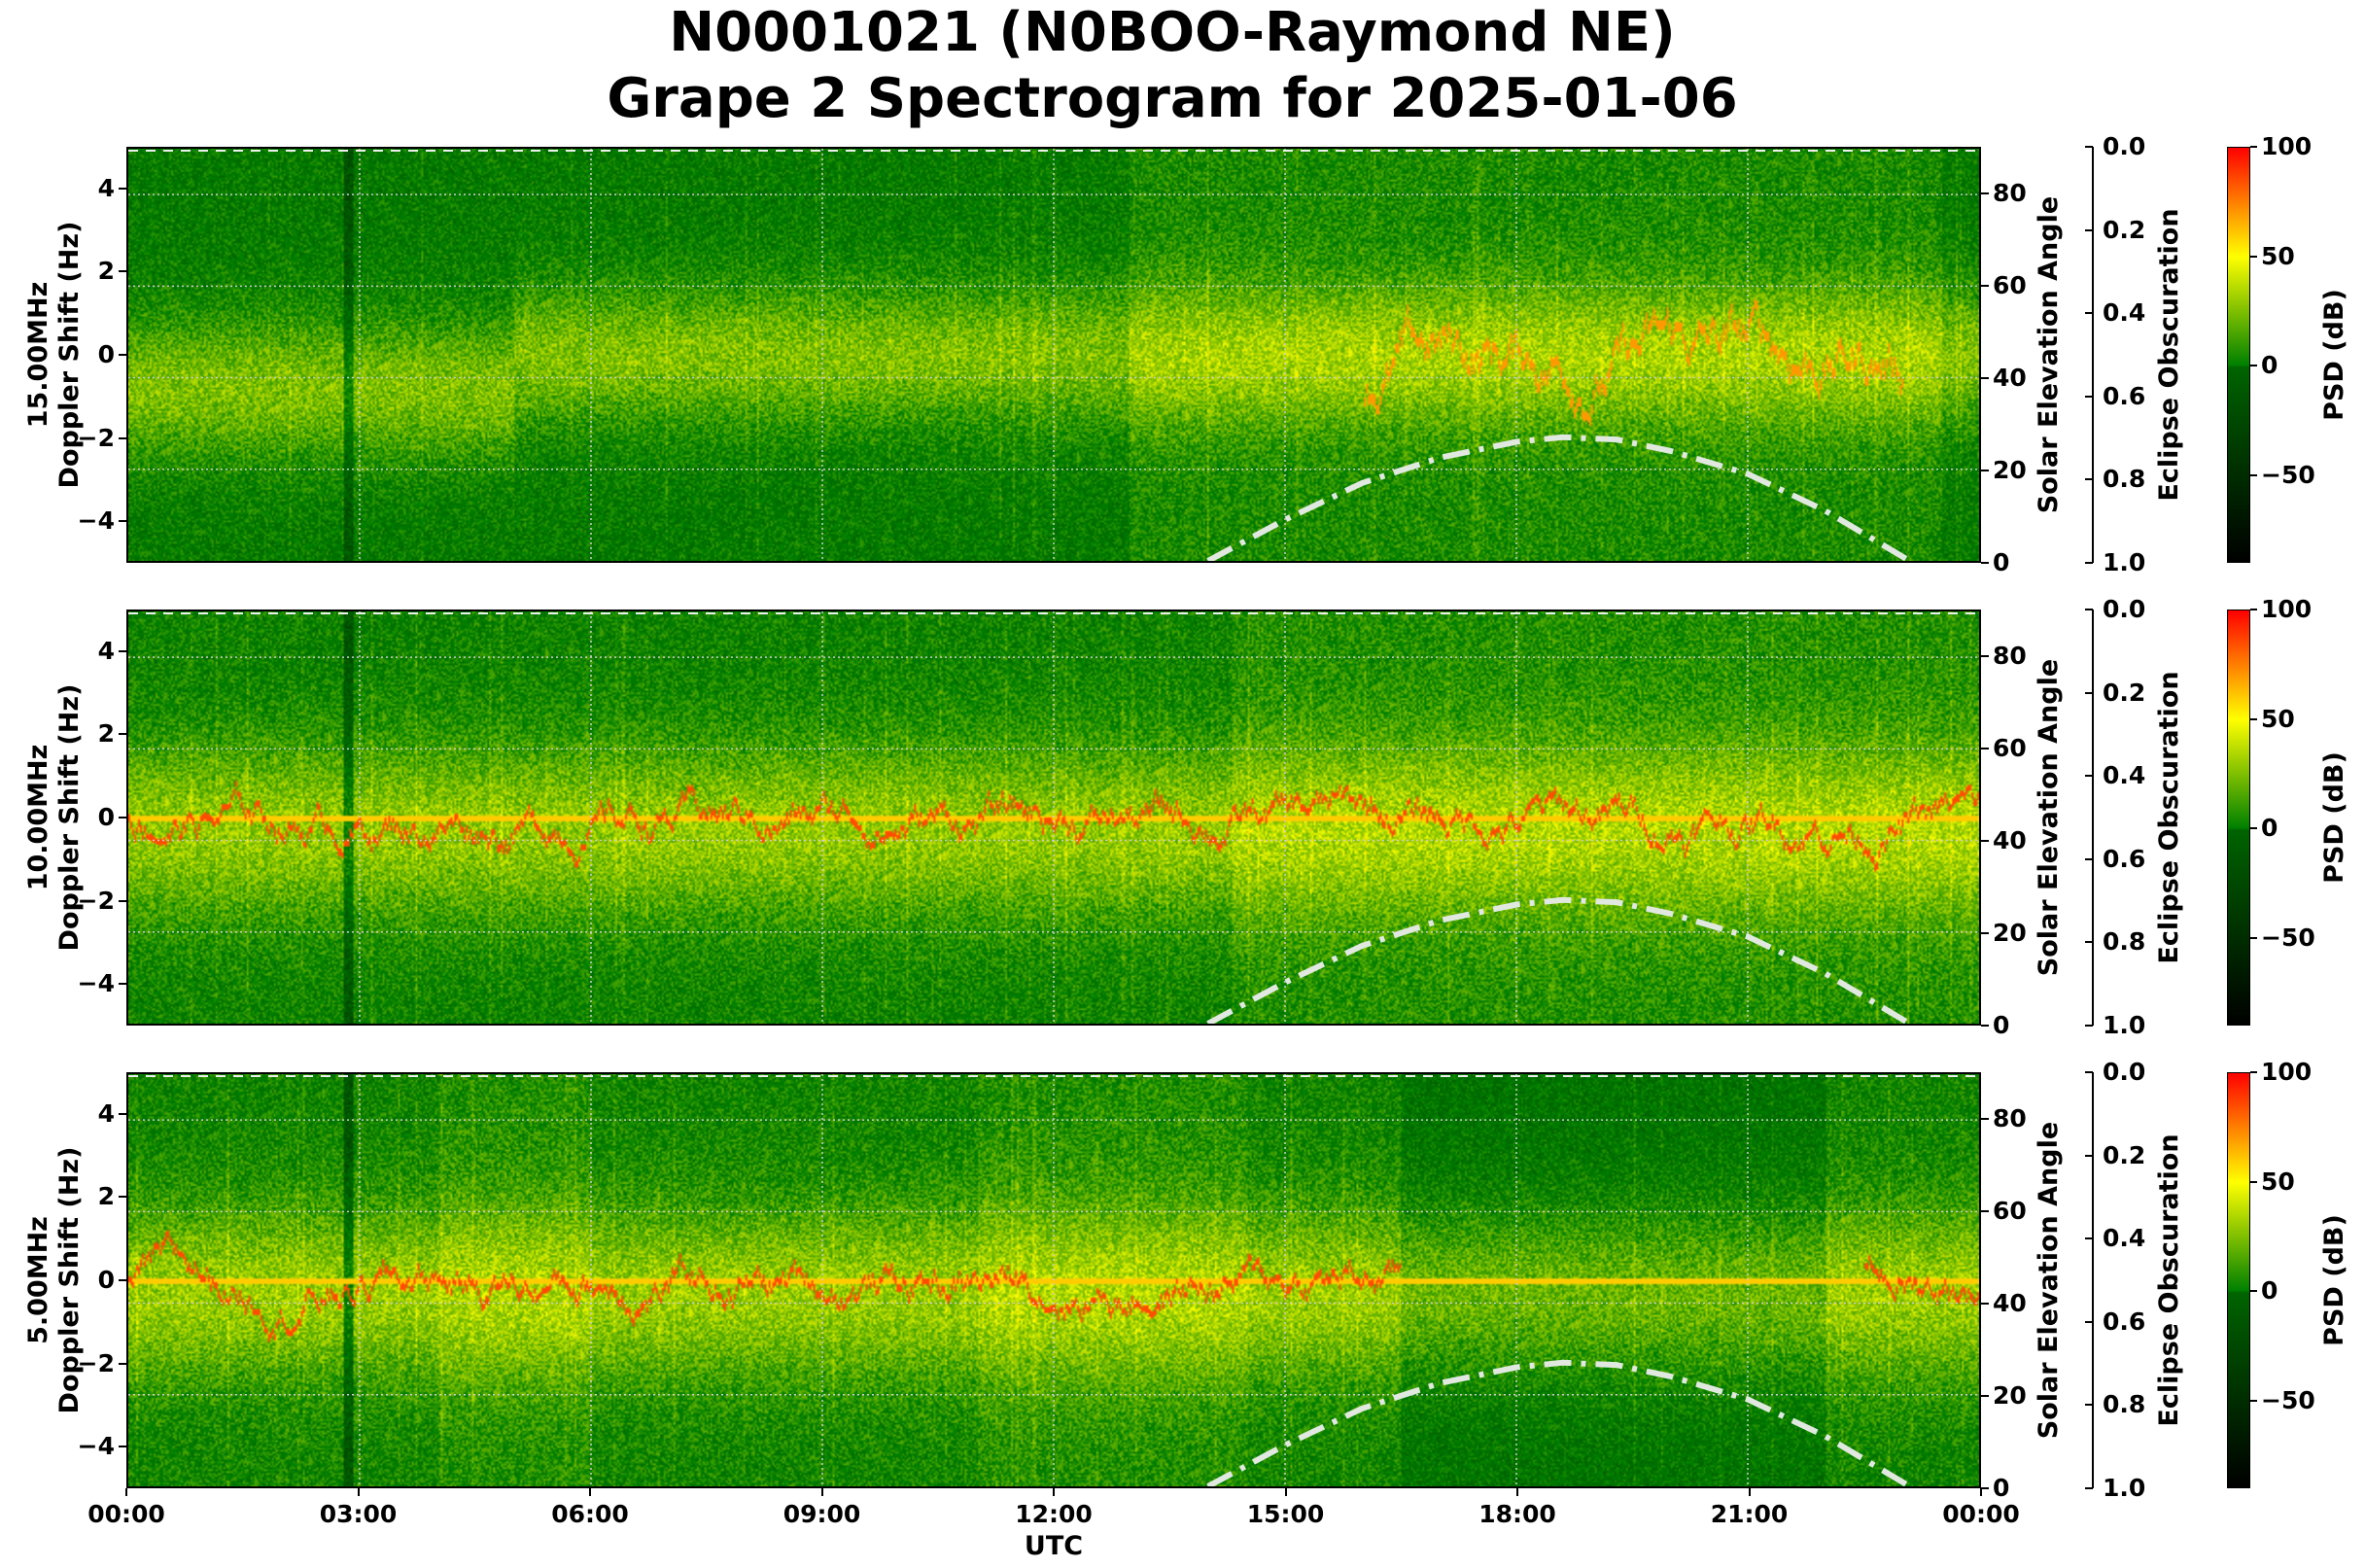 The width and height of the screenshot is (2365, 1568). I want to click on eclipse-obscuration-label: Eclipse Obscuration, so click(2169, 817).